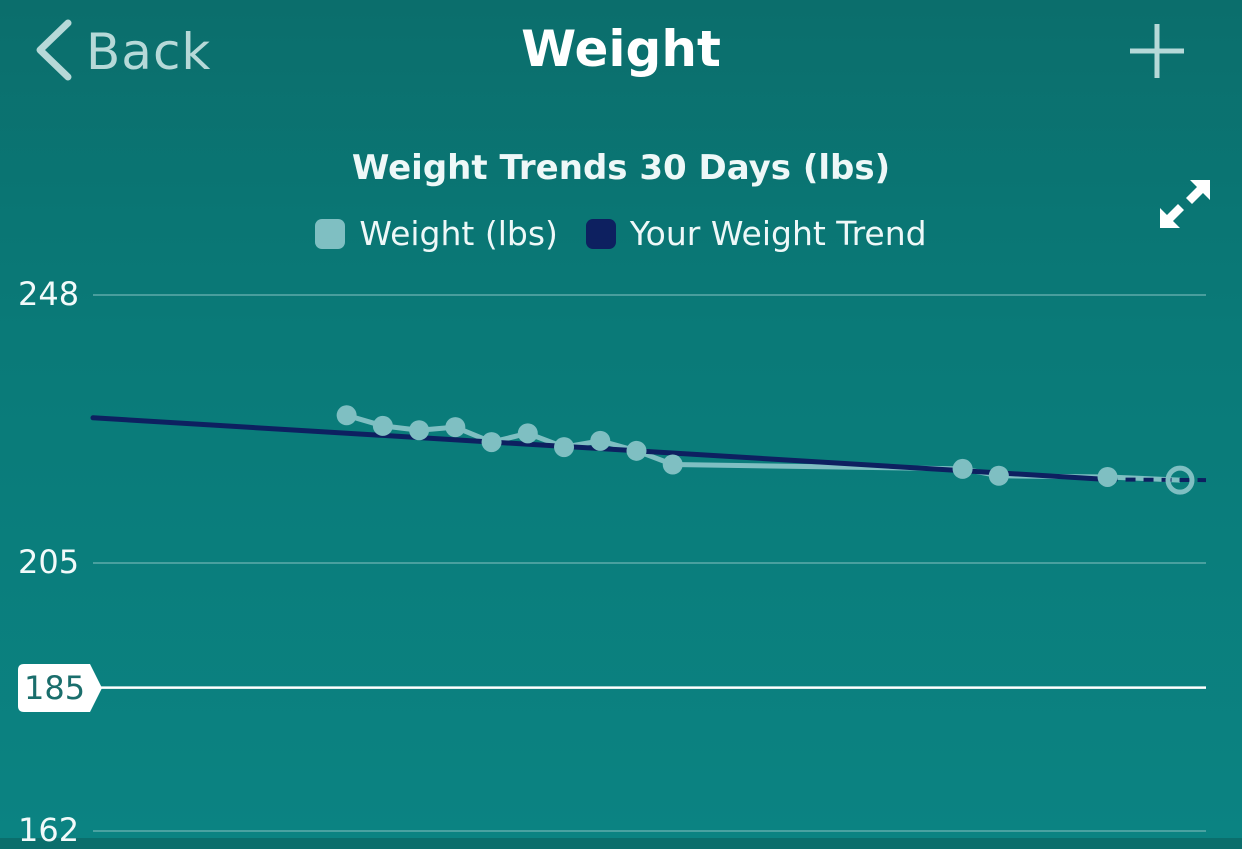 The width and height of the screenshot is (1242, 849). I want to click on goal-weight-label: 185, so click(55, 687).